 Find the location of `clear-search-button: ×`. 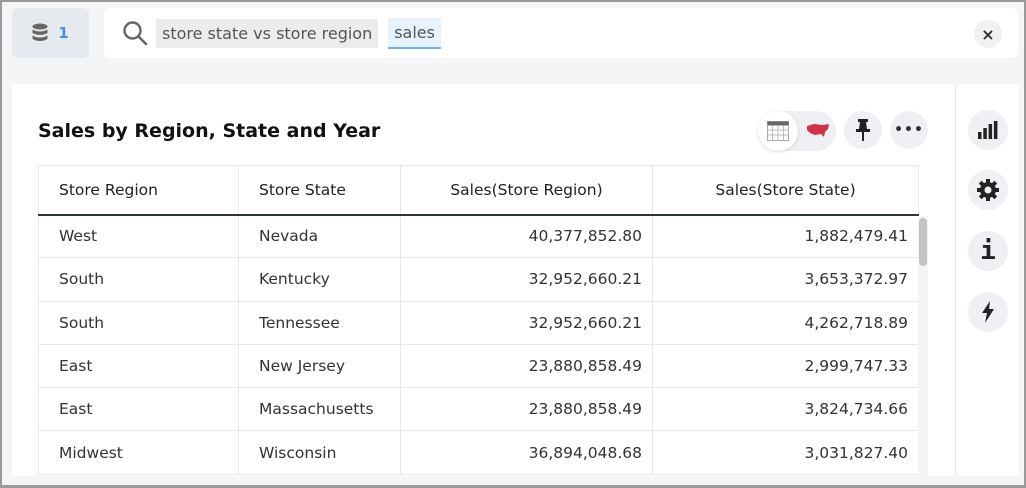

clear-search-button: × is located at coordinates (988, 34).